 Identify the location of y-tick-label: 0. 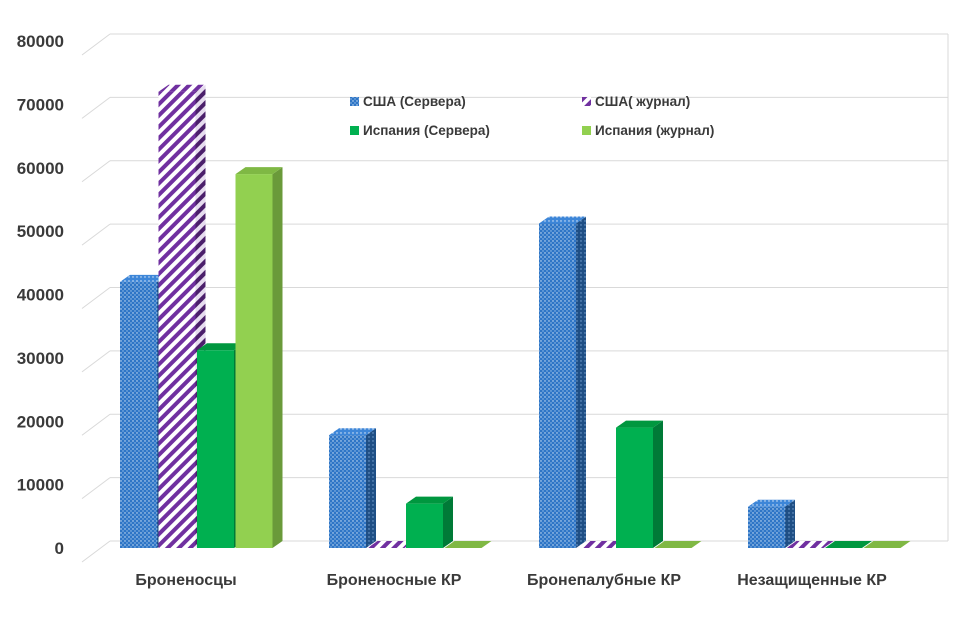
(59, 548).